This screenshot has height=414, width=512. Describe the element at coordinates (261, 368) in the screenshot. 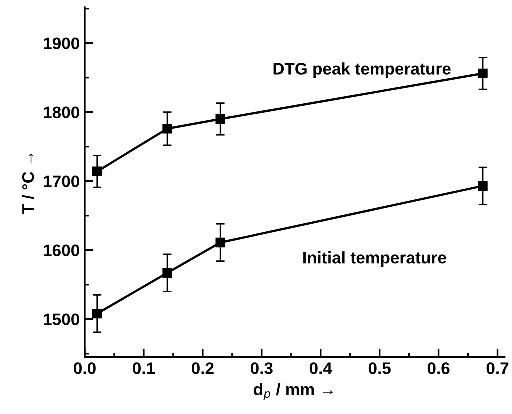

I see `x-tick-label: 0.3` at that location.